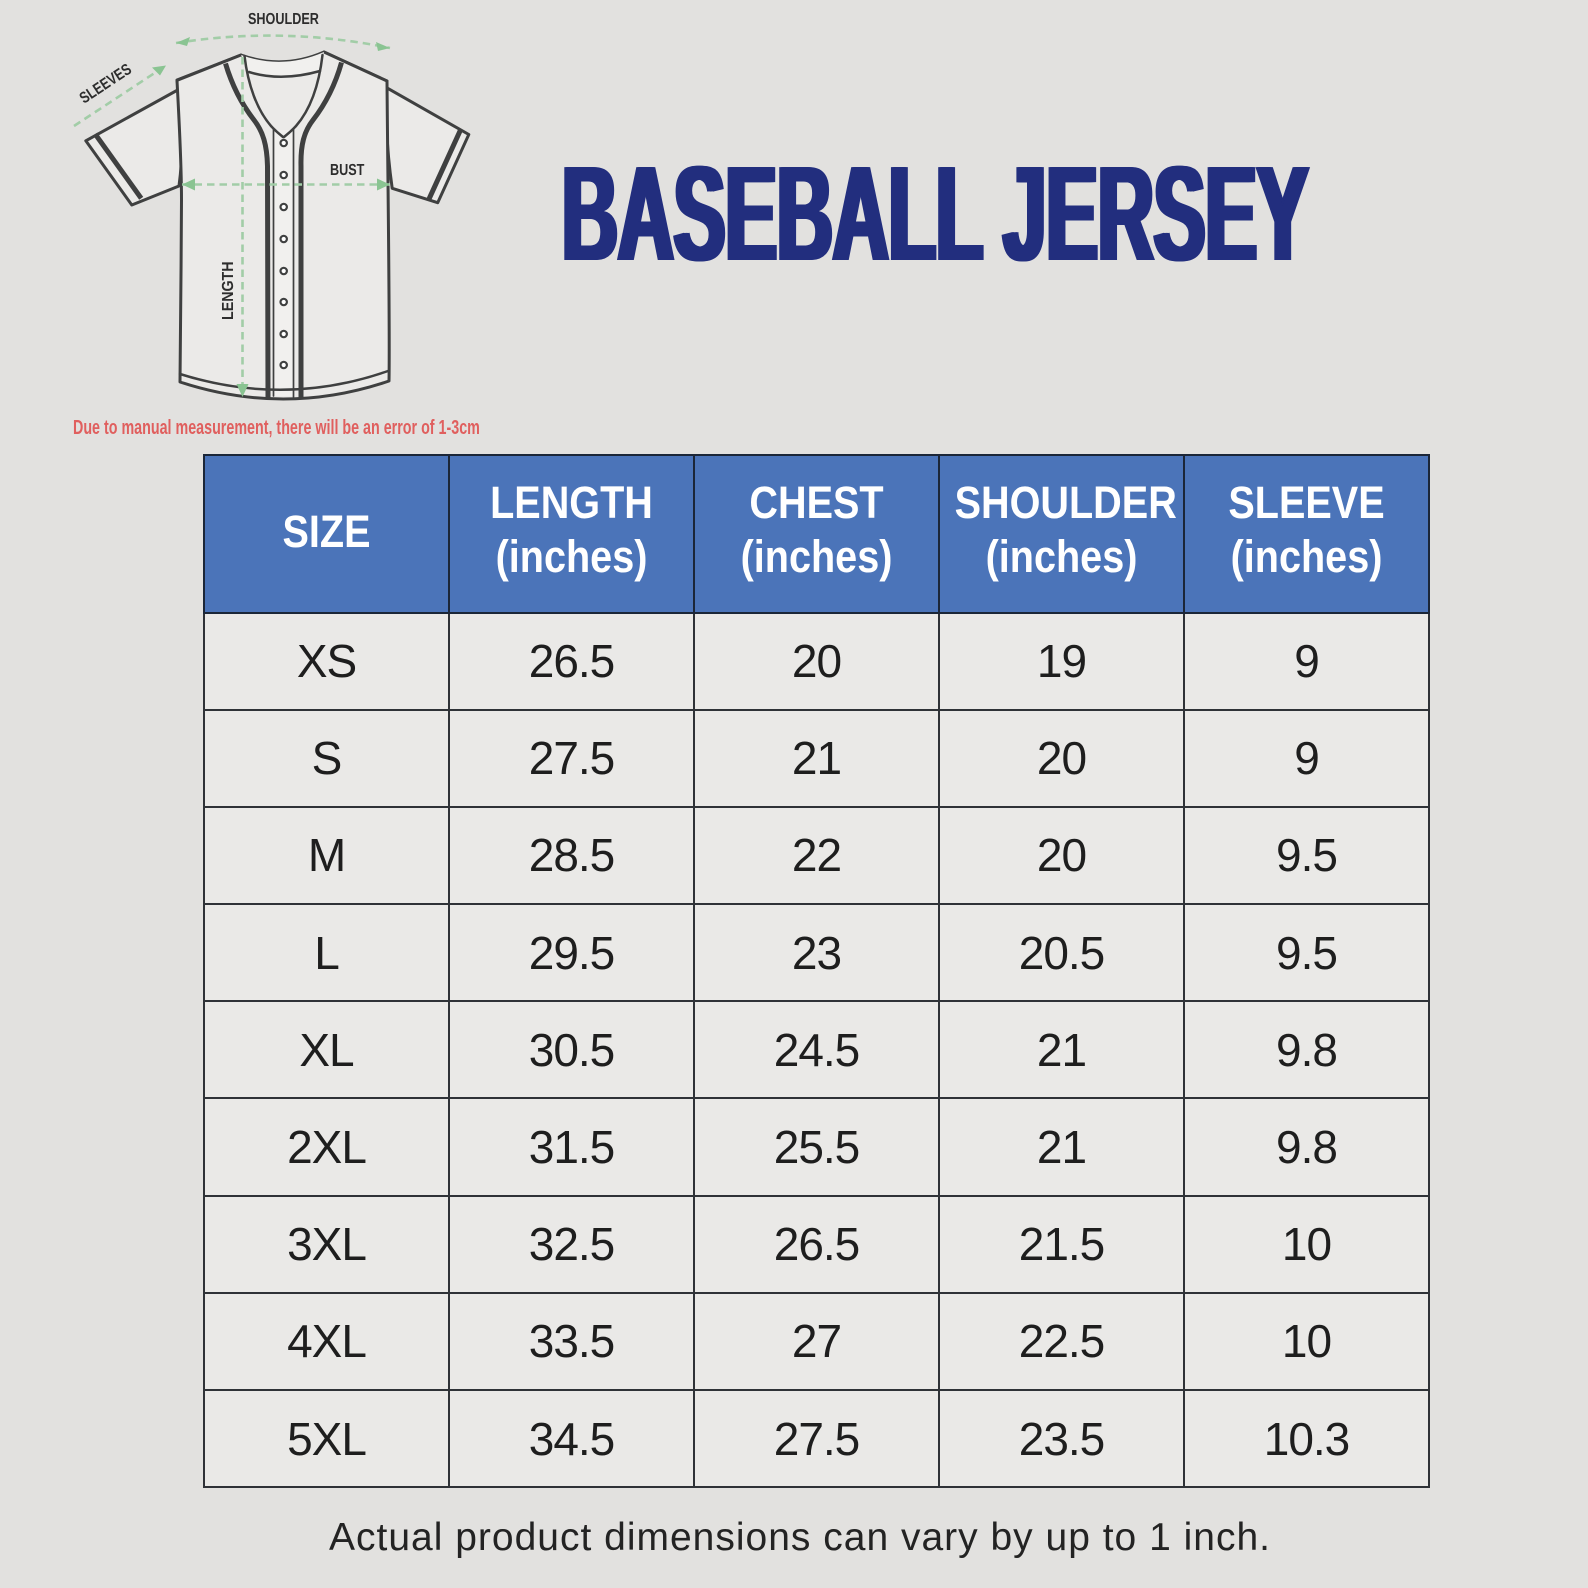 The width and height of the screenshot is (1588, 1588). What do you see at coordinates (283, 19) in the screenshot?
I see `svg-text: SHOULDER` at bounding box center [283, 19].